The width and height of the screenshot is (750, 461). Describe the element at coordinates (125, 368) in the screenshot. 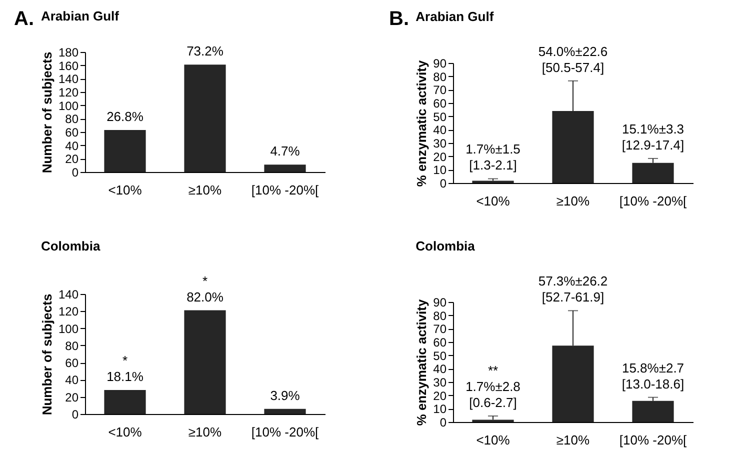

I see `annotation: * 18.1%` at that location.